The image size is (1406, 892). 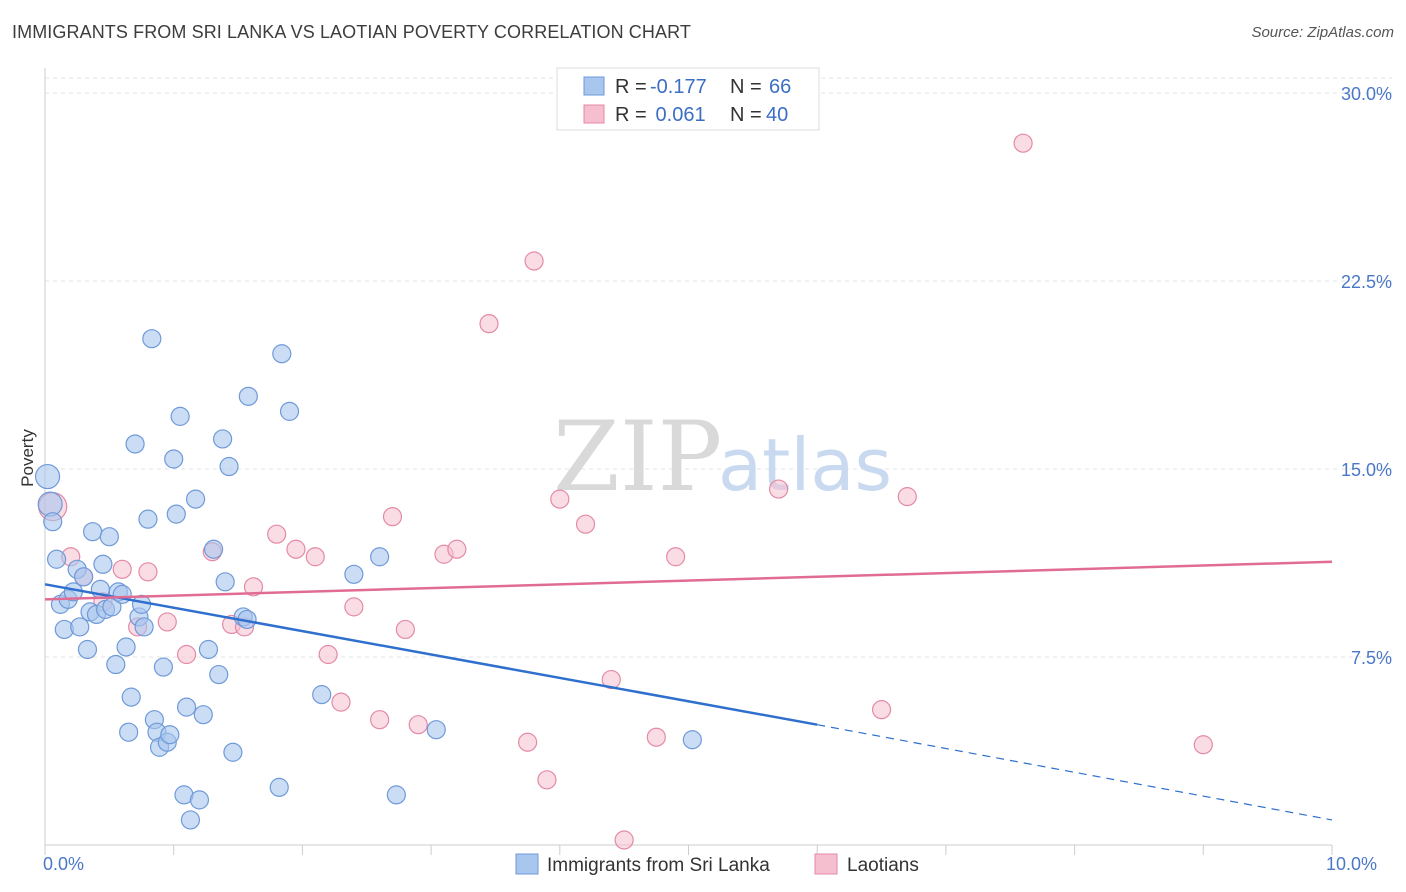 What do you see at coordinates (658, 865) in the screenshot?
I see `bottom-legend-label-sri-lanka: Immigrants from Sri Lanka` at bounding box center [658, 865].